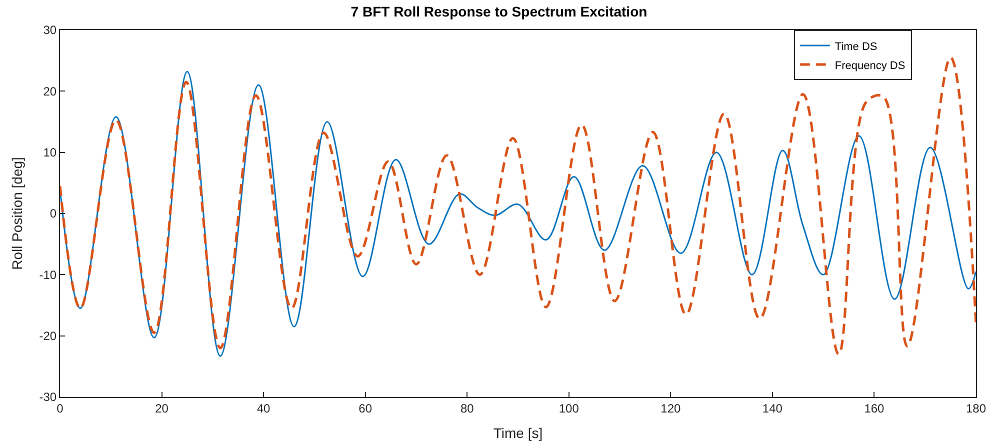 This screenshot has width=998, height=441. Describe the element at coordinates (870, 66) in the screenshot. I see `legend-label: Frequency DS` at that location.